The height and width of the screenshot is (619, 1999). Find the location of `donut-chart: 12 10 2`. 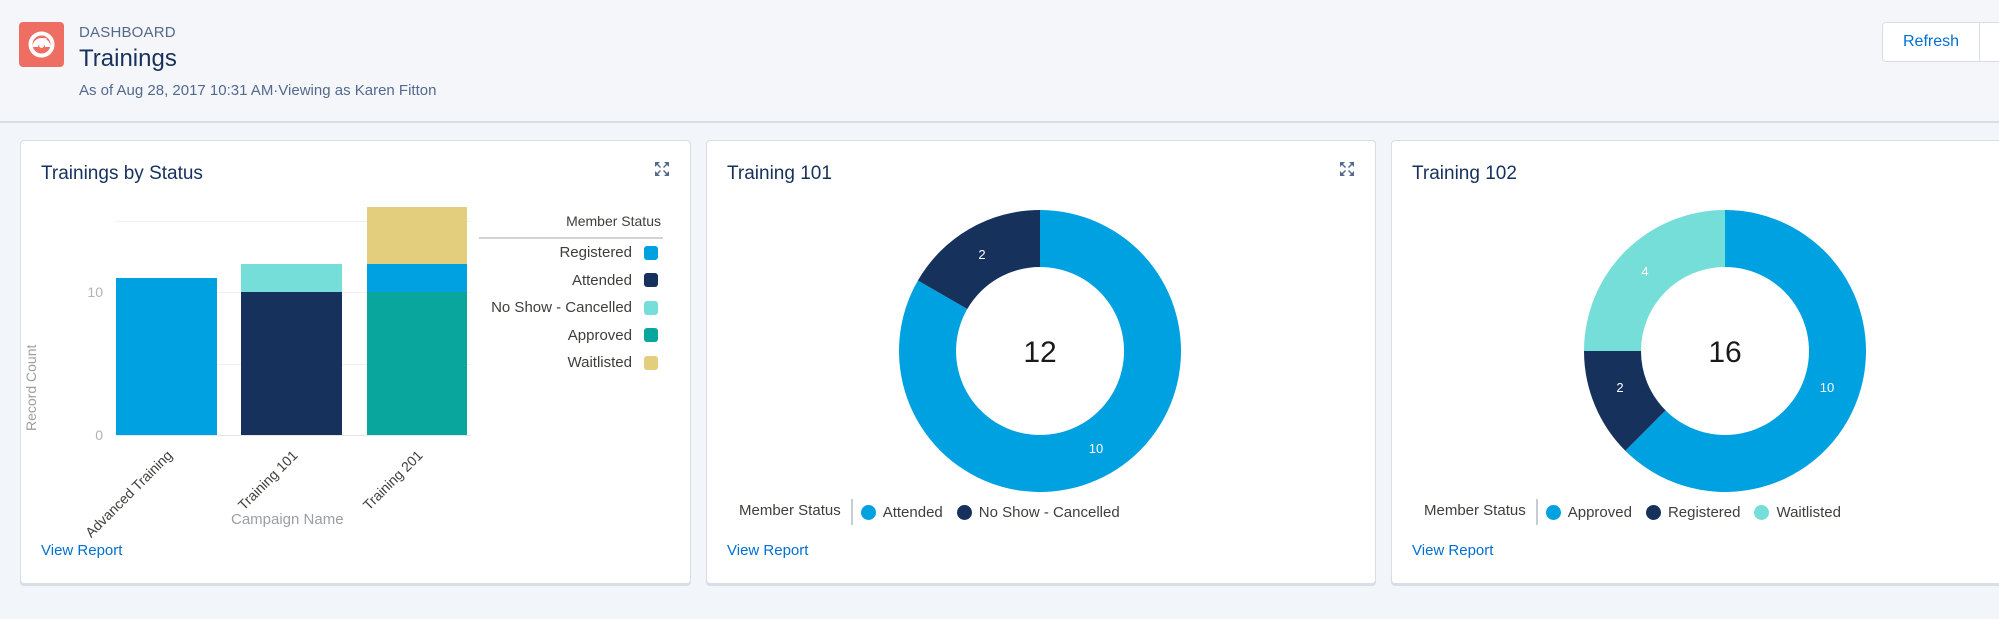

donut-chart: 12 10 2 is located at coordinates (1040, 351).